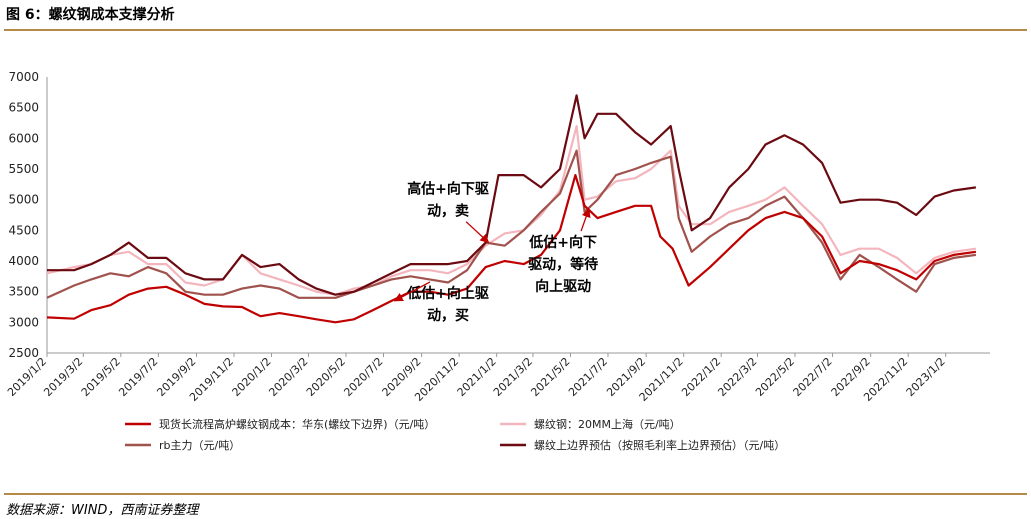 The image size is (1031, 519). I want to click on x-tick-label: 2019/3/2, so click(63, 377).